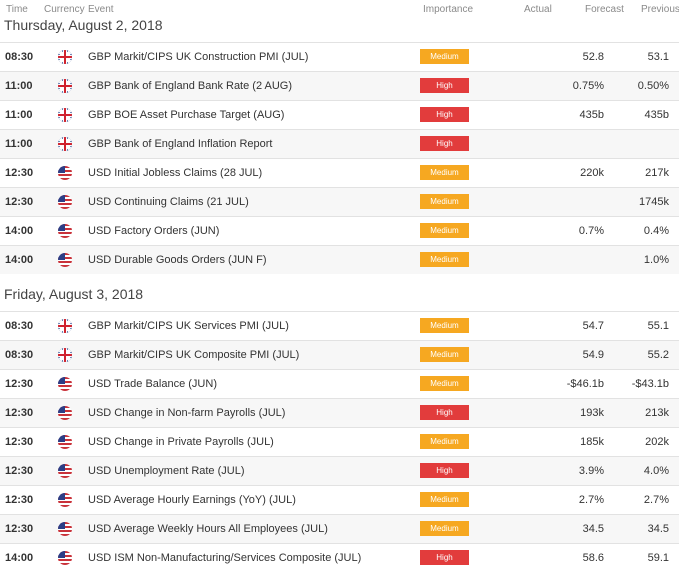 The height and width of the screenshot is (572, 679). What do you see at coordinates (657, 173) in the screenshot?
I see `previous-value: 217k` at bounding box center [657, 173].